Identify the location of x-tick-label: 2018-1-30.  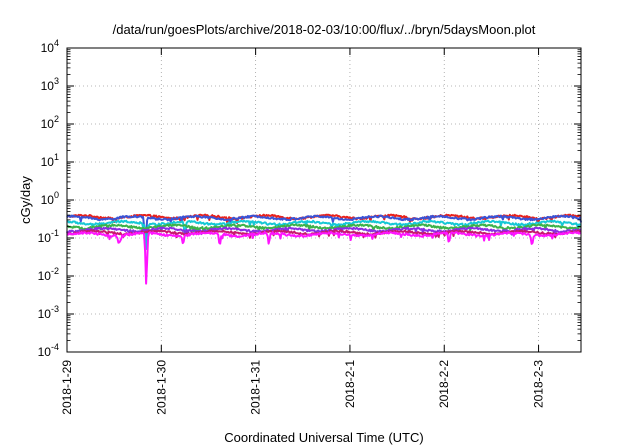
(161, 387).